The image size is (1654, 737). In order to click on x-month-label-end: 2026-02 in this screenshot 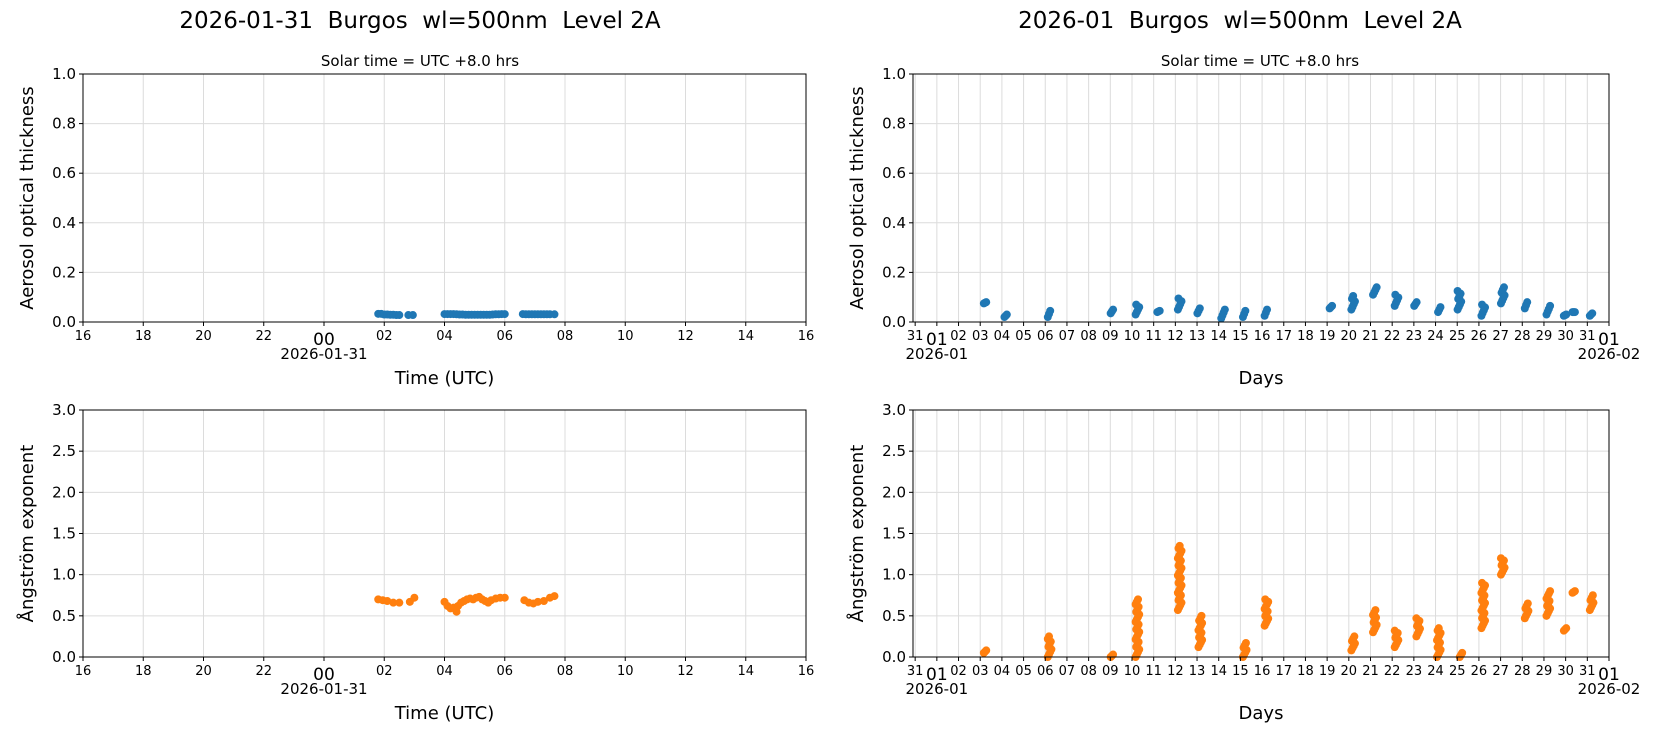, I will do `click(1609, 354)`.